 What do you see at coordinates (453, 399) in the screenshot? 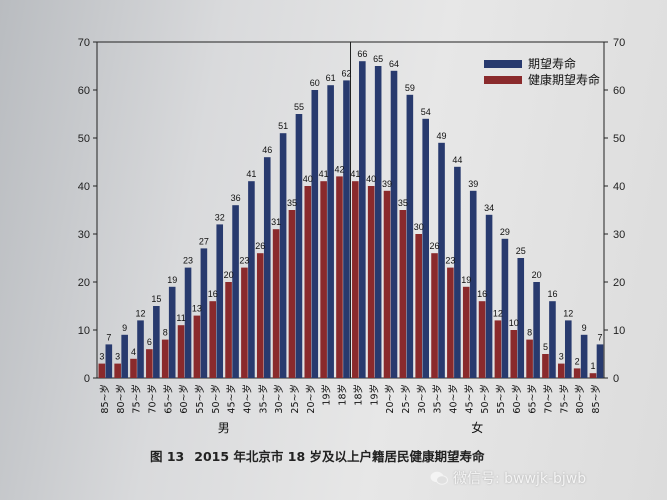
I see `x-tick-label: 40~岁` at bounding box center [453, 399].